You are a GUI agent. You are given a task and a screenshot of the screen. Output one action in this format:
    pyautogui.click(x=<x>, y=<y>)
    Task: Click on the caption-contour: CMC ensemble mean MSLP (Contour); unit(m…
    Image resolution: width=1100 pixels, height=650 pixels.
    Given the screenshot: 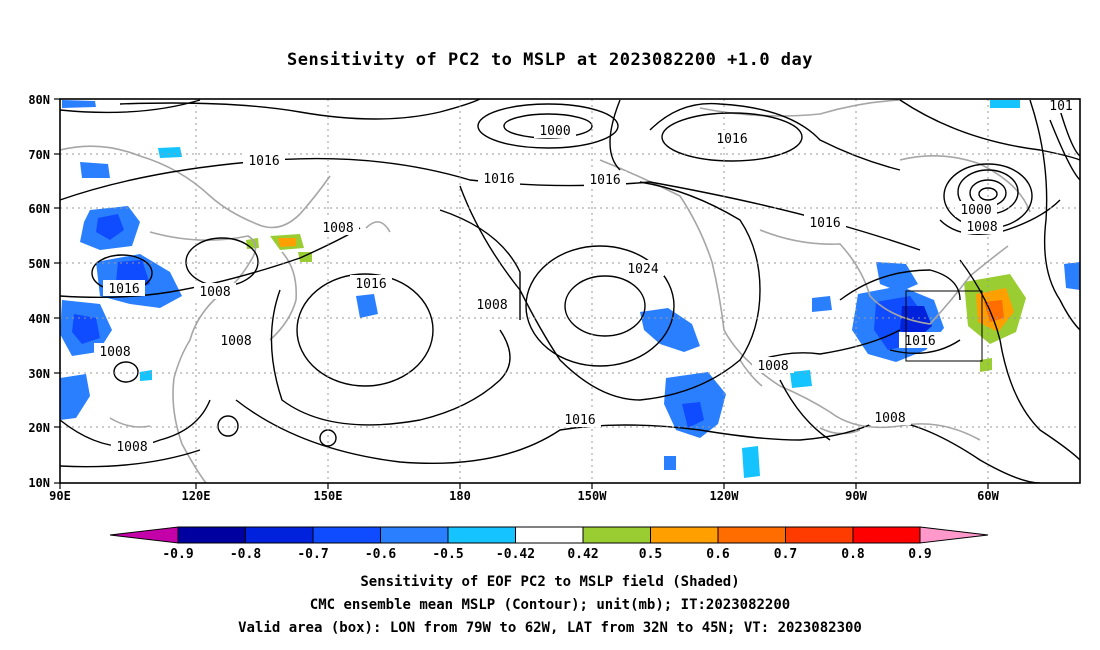 What is the action you would take?
    pyautogui.click(x=550, y=605)
    